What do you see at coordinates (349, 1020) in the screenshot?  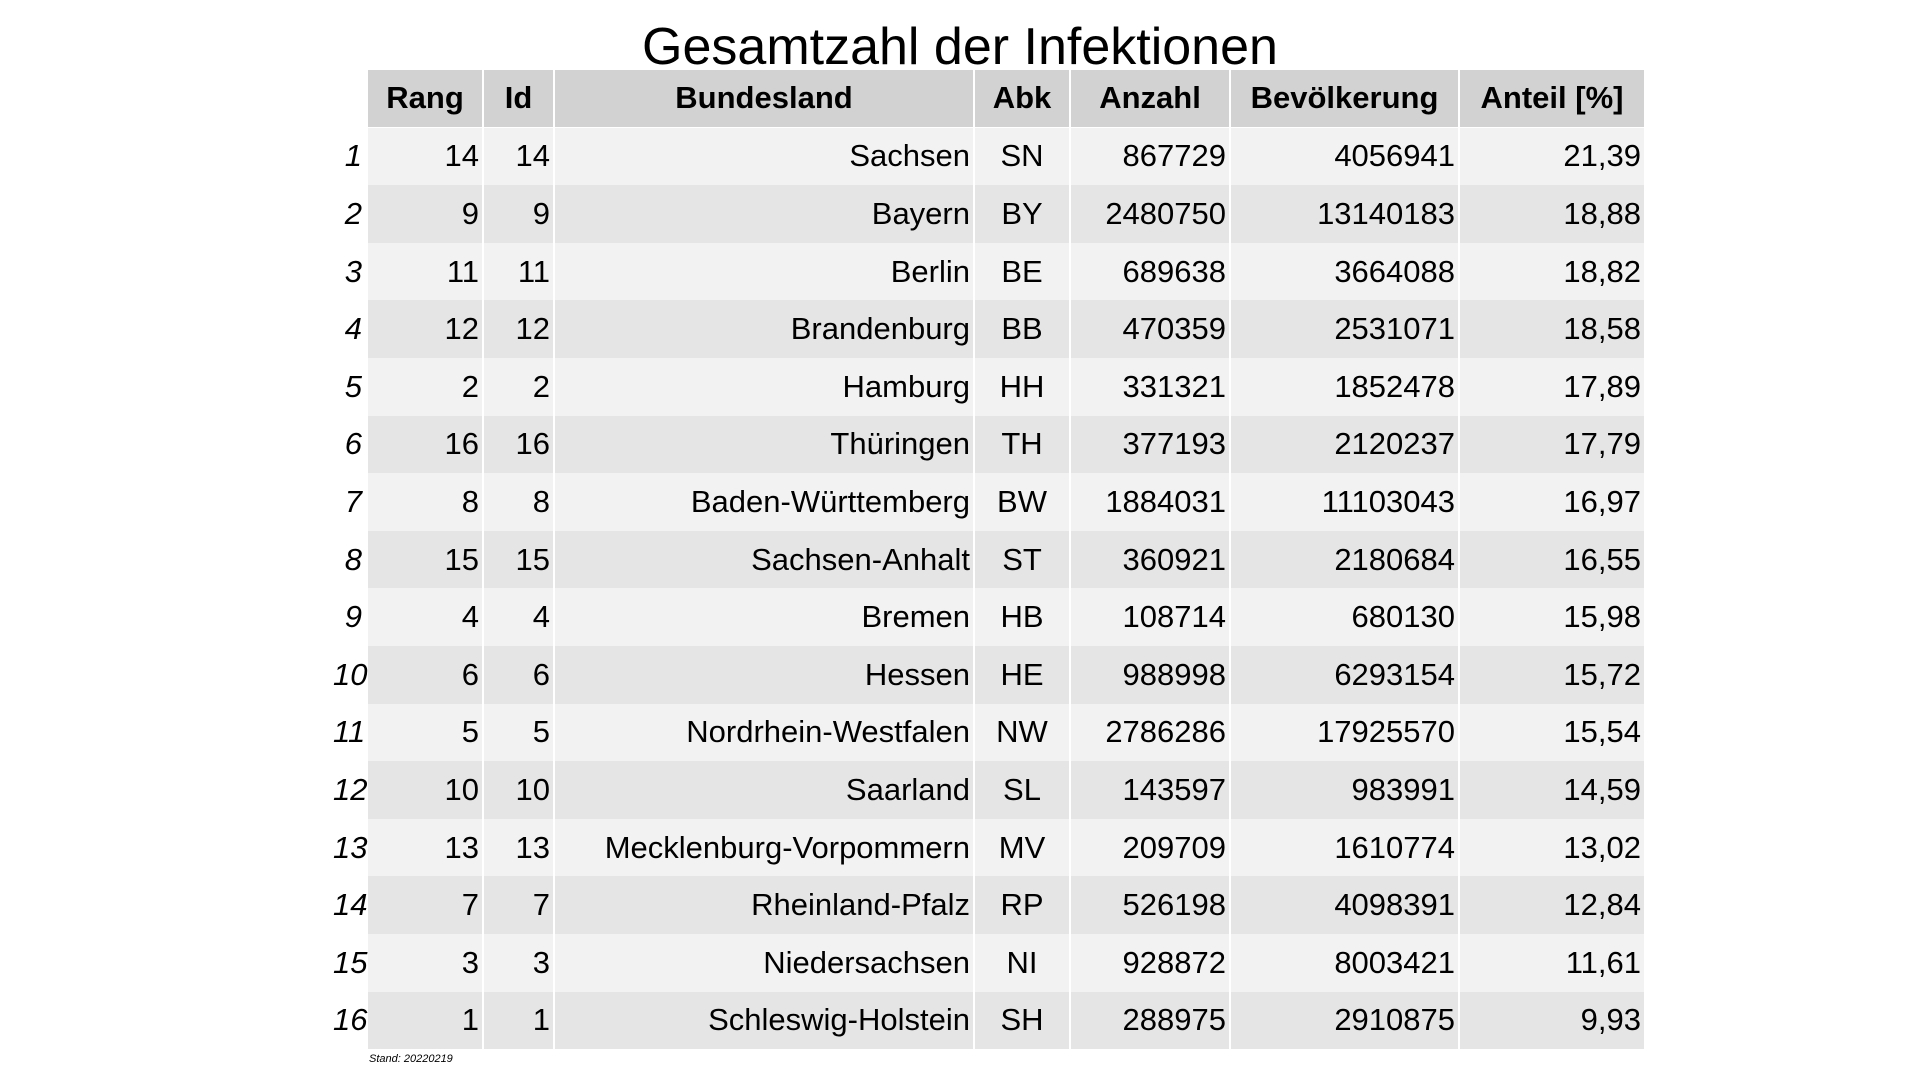 I see `cell-row-index: 16` at bounding box center [349, 1020].